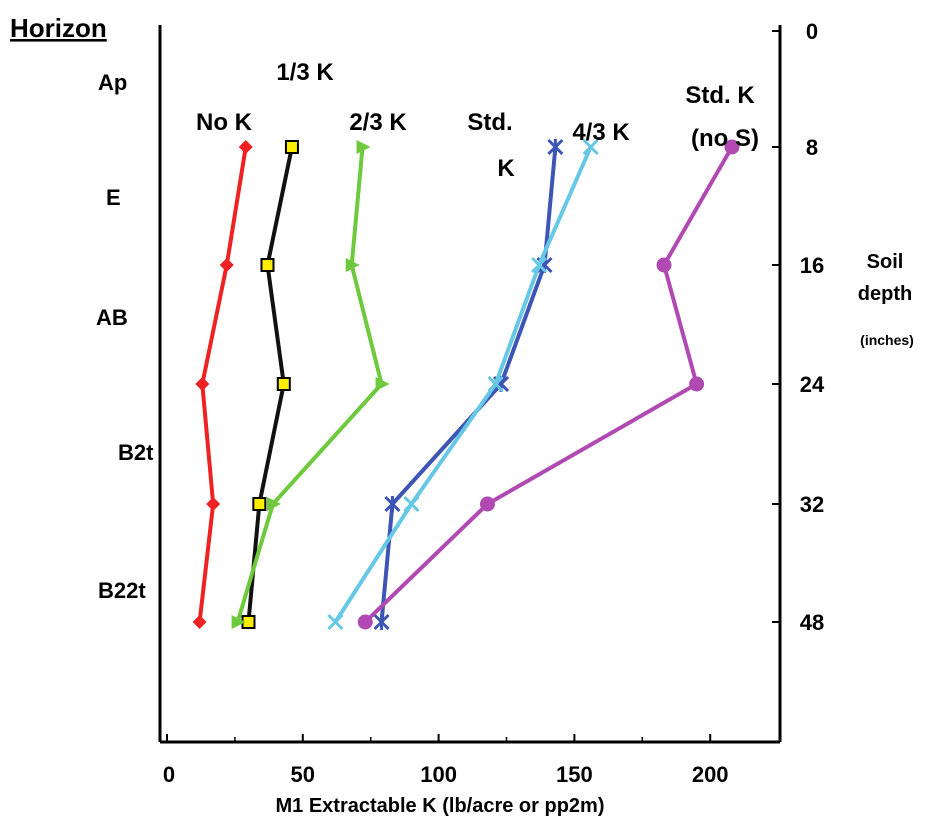 The image size is (932, 826). What do you see at coordinates (113, 197) in the screenshot?
I see `horizon-label: E` at bounding box center [113, 197].